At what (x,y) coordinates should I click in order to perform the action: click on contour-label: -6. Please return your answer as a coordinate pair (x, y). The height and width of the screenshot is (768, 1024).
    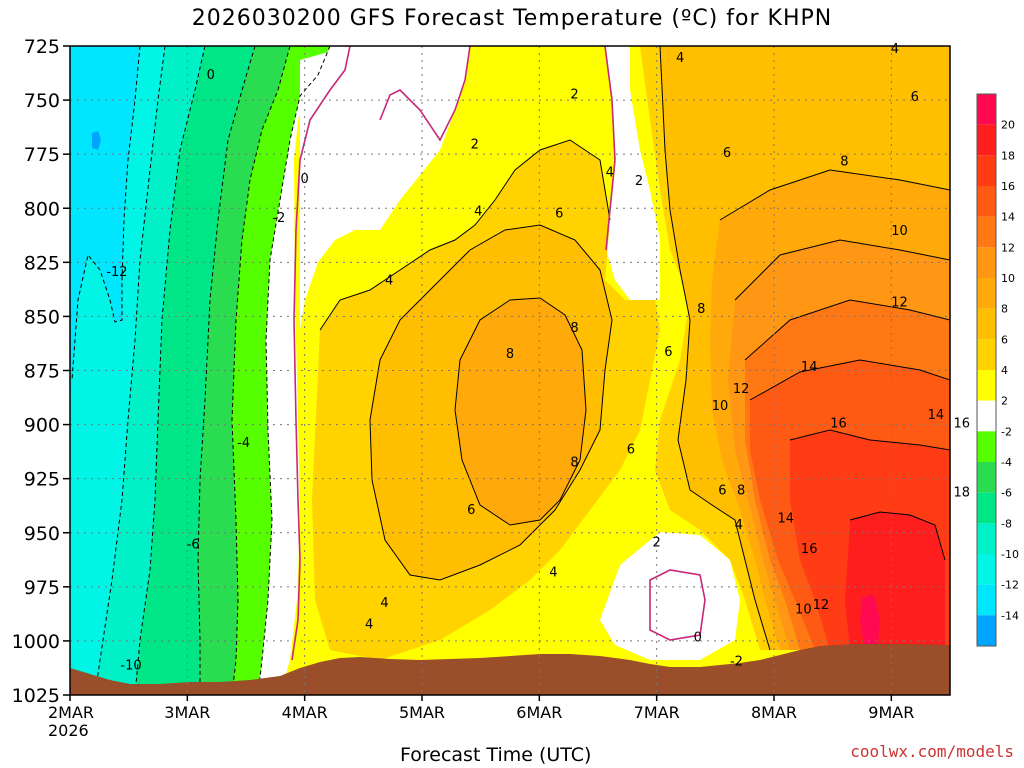
    Looking at the image, I should click on (193, 545).